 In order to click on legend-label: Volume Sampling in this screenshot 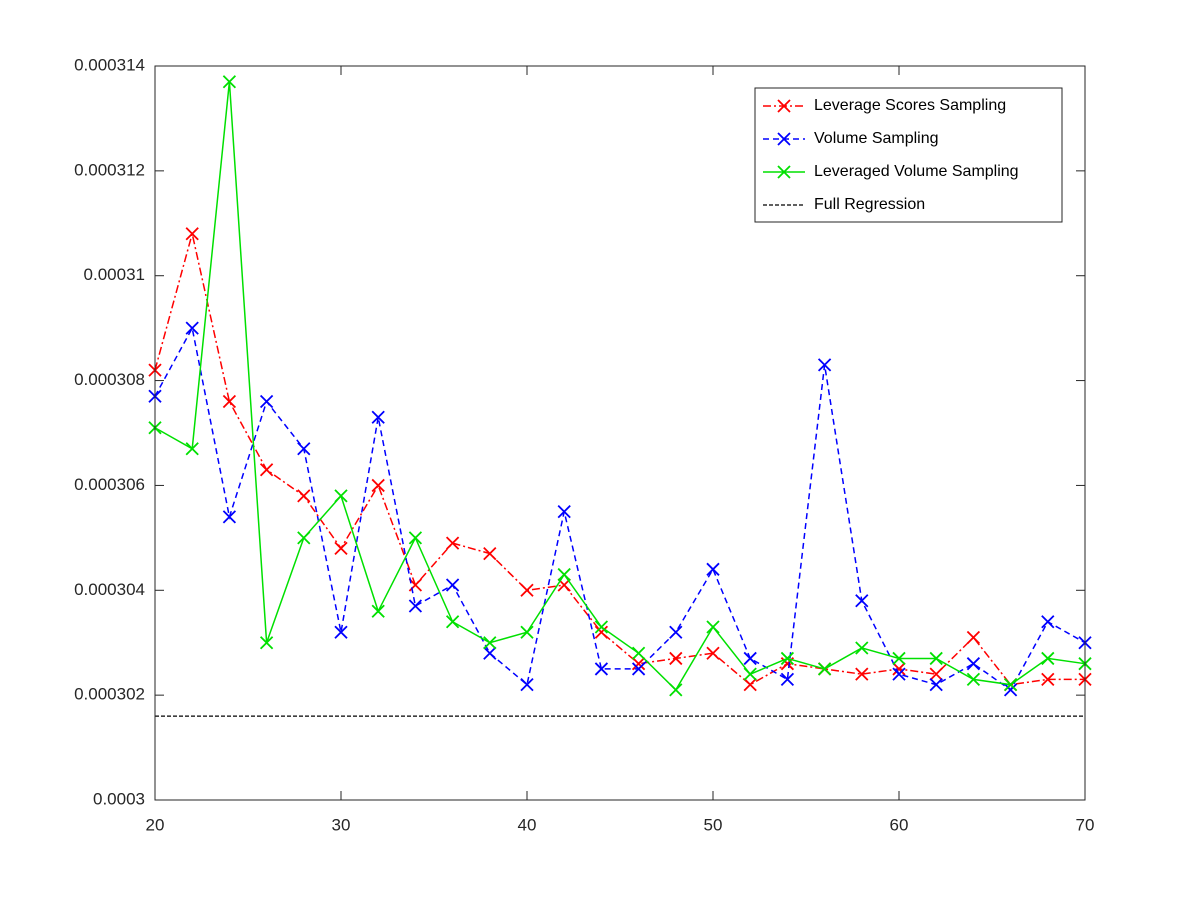, I will do `click(876, 138)`.